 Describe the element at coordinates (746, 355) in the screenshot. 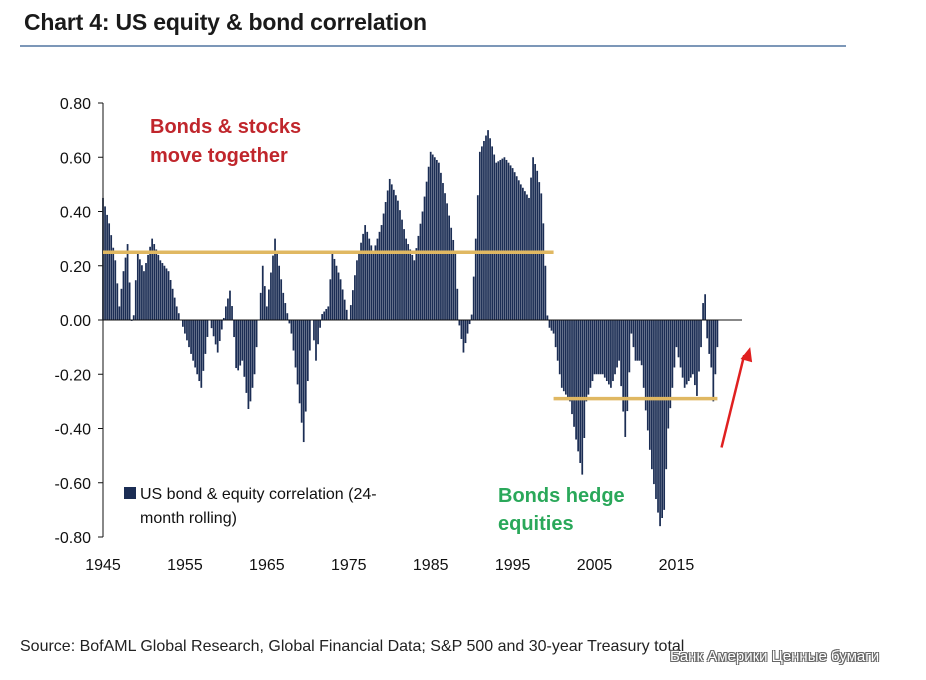

I see `arrow-head` at that location.